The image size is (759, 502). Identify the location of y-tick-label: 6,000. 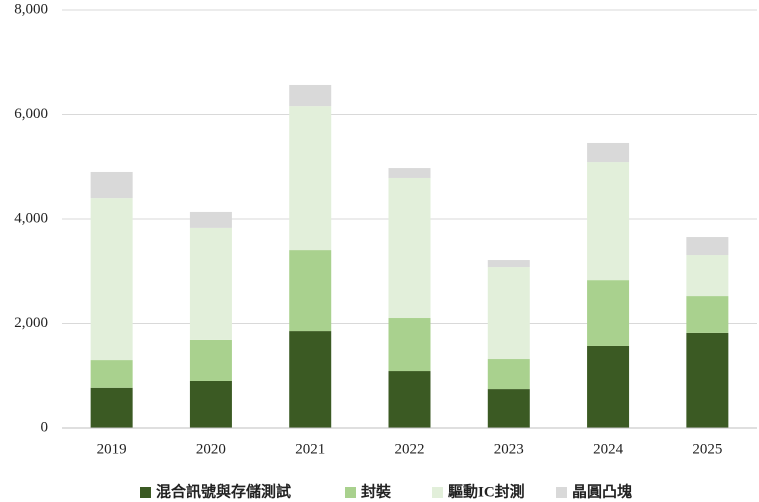
(31, 114).